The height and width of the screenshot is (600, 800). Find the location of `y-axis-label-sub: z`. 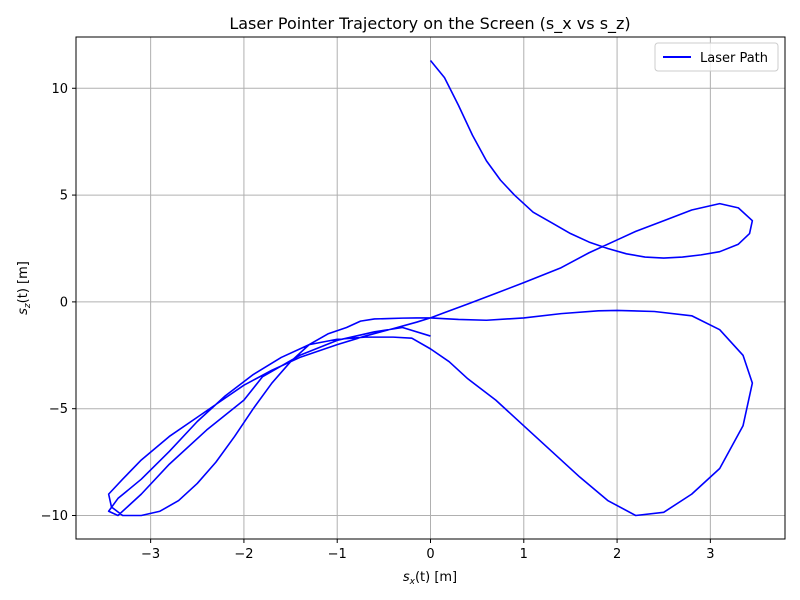

y-axis-label-sub: z is located at coordinates (28, 306).